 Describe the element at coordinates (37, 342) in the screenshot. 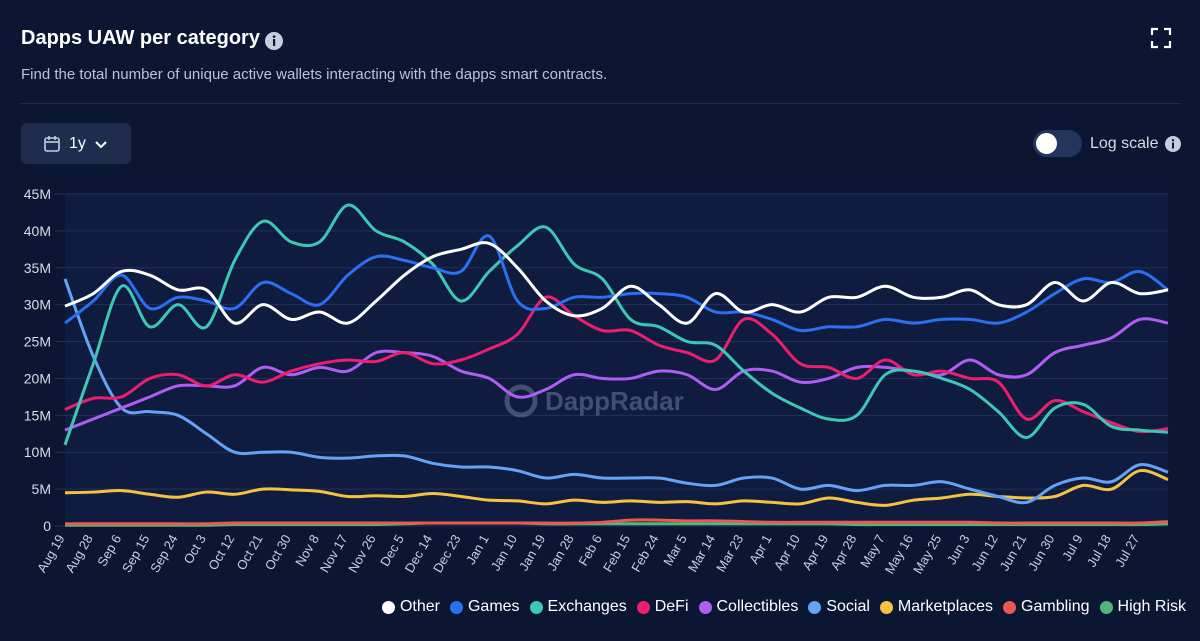

I see `y-tick-label: 25M` at that location.